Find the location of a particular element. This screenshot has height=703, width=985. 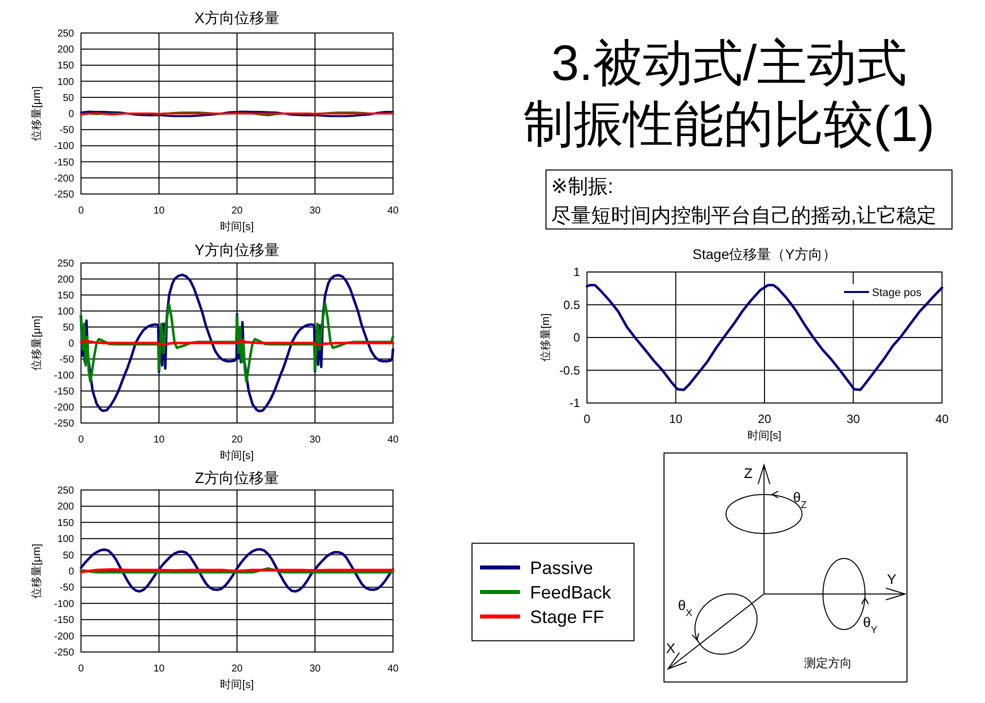

y-tick-label: -0.5 is located at coordinates (569, 370).